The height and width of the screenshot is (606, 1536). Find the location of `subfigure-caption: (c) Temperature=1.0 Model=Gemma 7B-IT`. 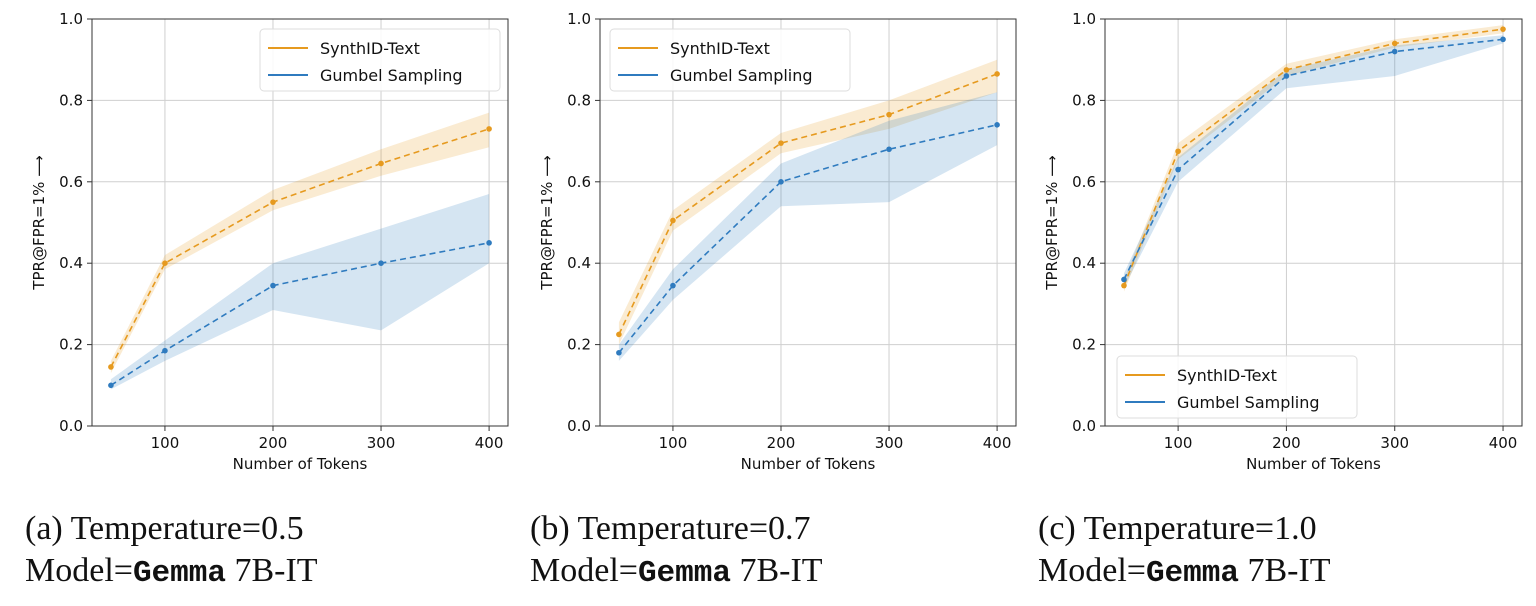

subfigure-caption: (c) Temperature=1.0 Model=Gemma 7B-IT is located at coordinates (1184, 551).